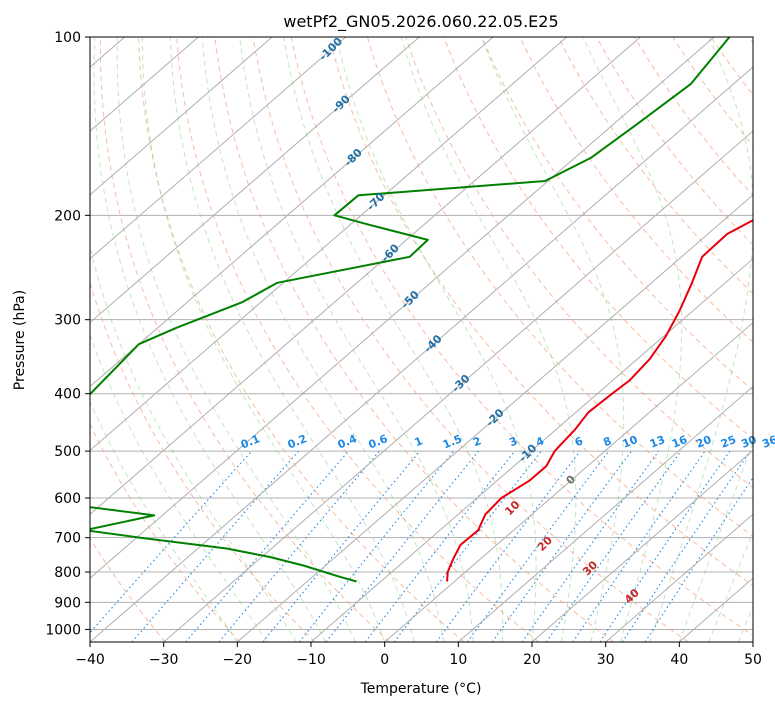  What do you see at coordinates (477, 441) in the screenshot?
I see `mixing-ratio-label: 2` at bounding box center [477, 441].